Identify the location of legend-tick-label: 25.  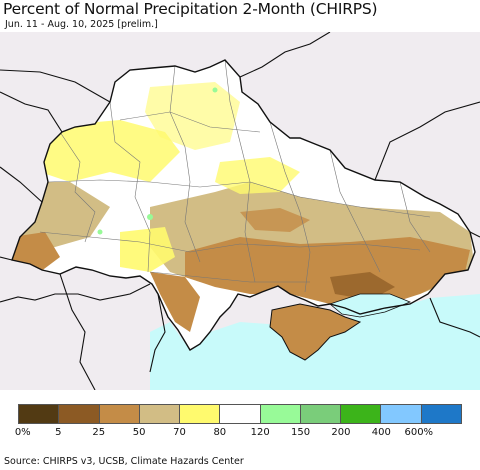
(99, 432).